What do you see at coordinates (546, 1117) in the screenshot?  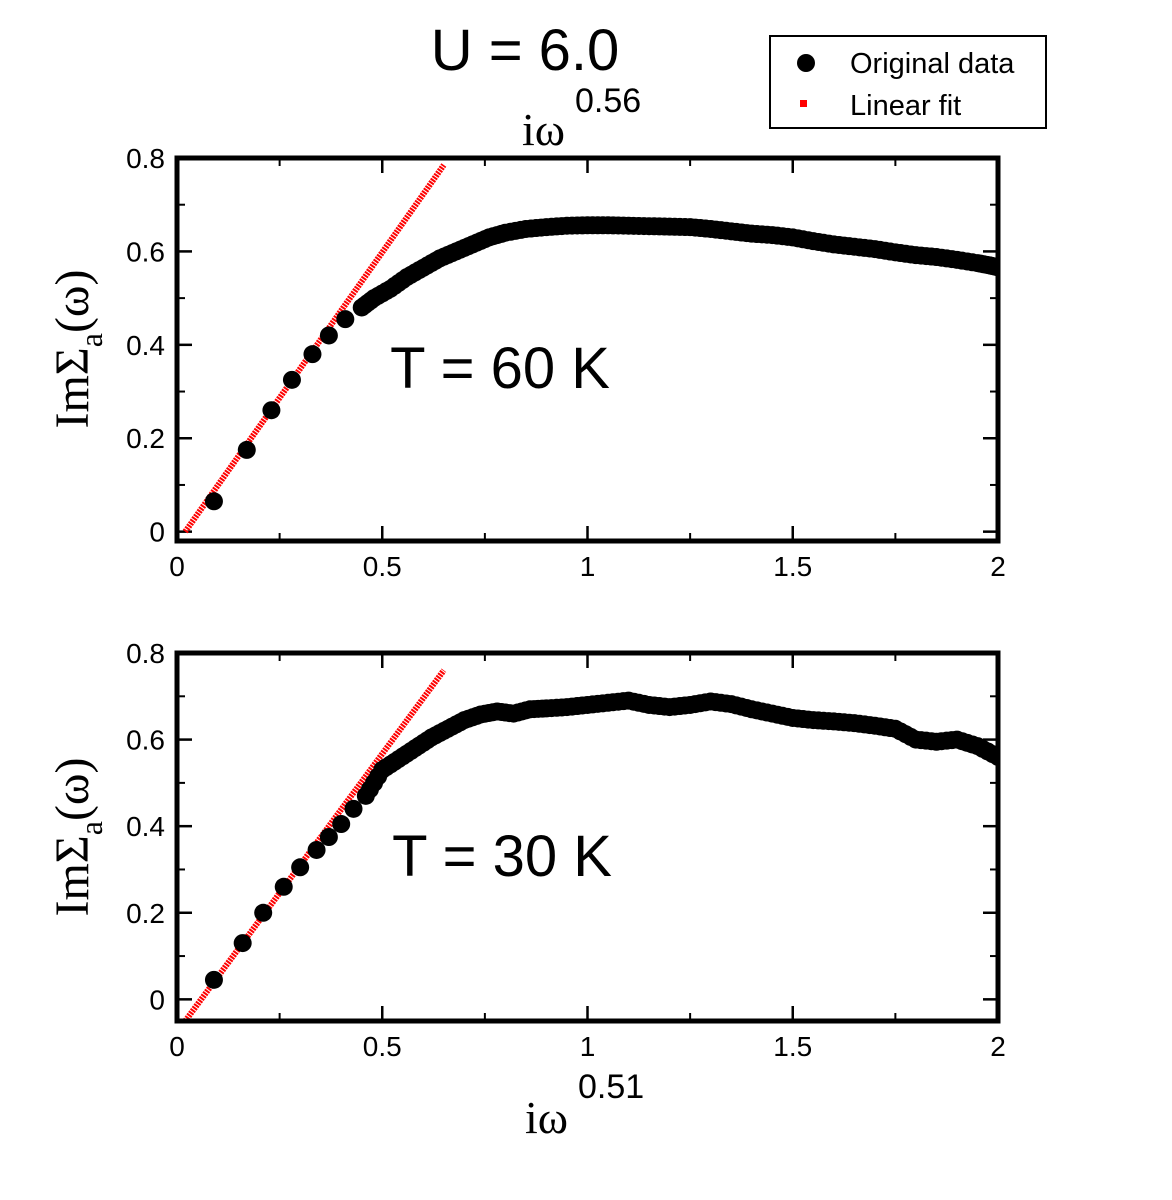 I see `bottom-xlabel-base: iω` at bounding box center [546, 1117].